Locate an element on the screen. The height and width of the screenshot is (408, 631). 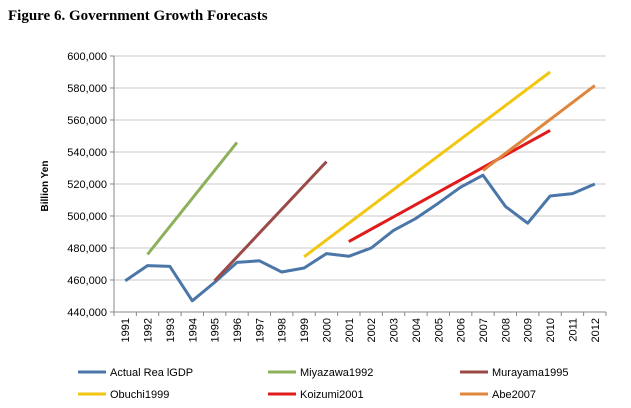
x-tick-label: 1991 is located at coordinates (126, 330).